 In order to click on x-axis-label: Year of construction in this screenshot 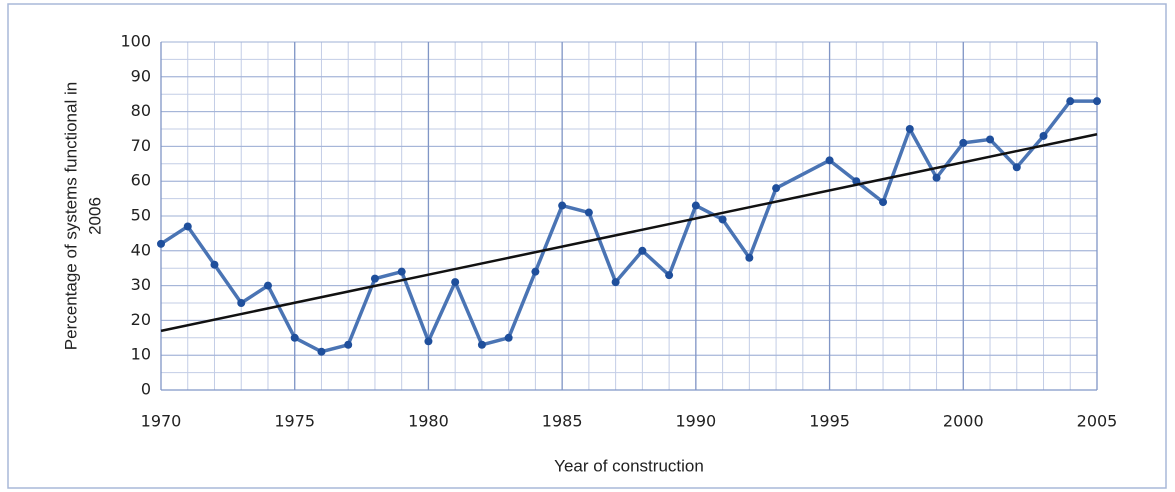, I will do `click(629, 465)`.